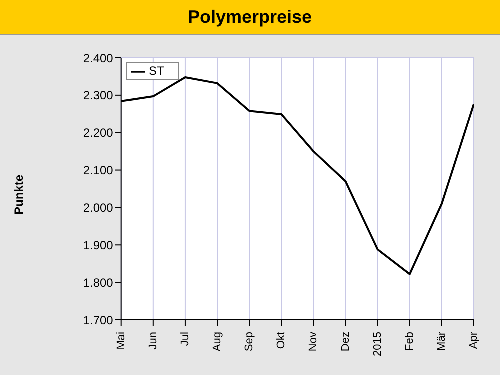 This screenshot has width=500, height=375. I want to click on y-tick-label: 2.000, so click(98, 207).